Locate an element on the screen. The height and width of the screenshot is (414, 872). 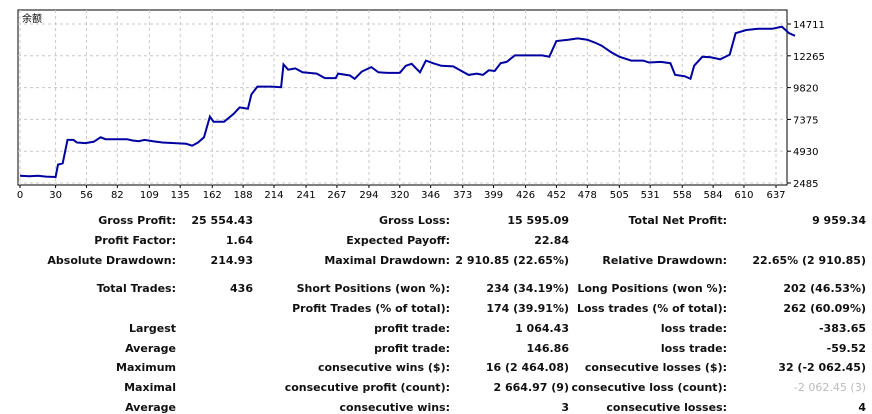
stat-label: Gross Profit: is located at coordinates (137, 220).